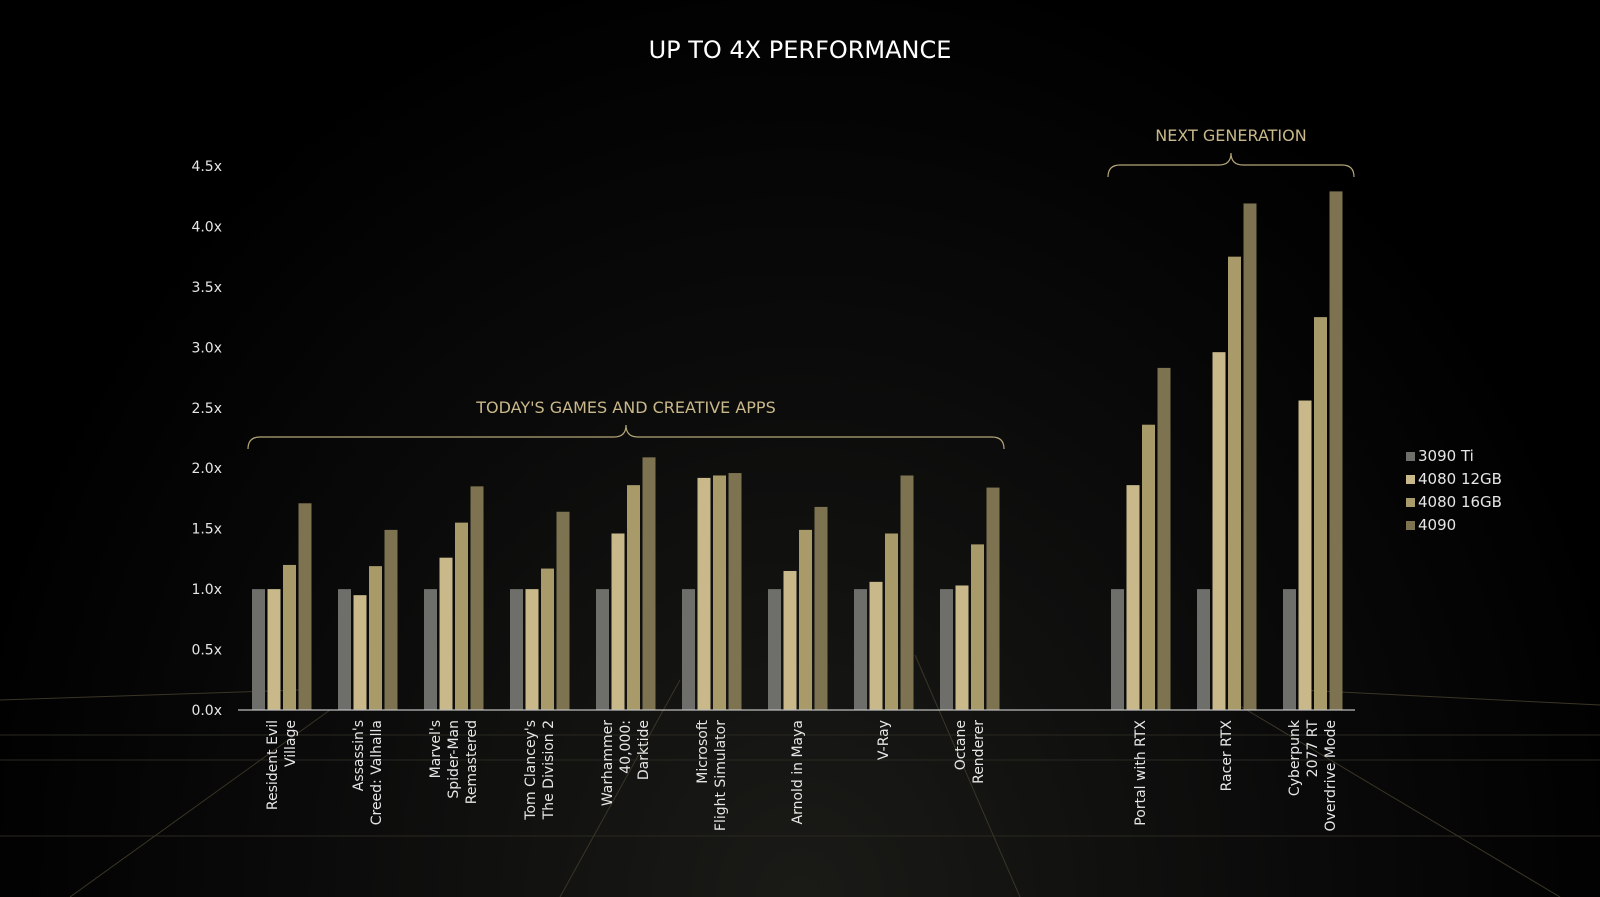 The height and width of the screenshot is (897, 1600). I want to click on category-label-line: Tom Clancey's, so click(531, 770).